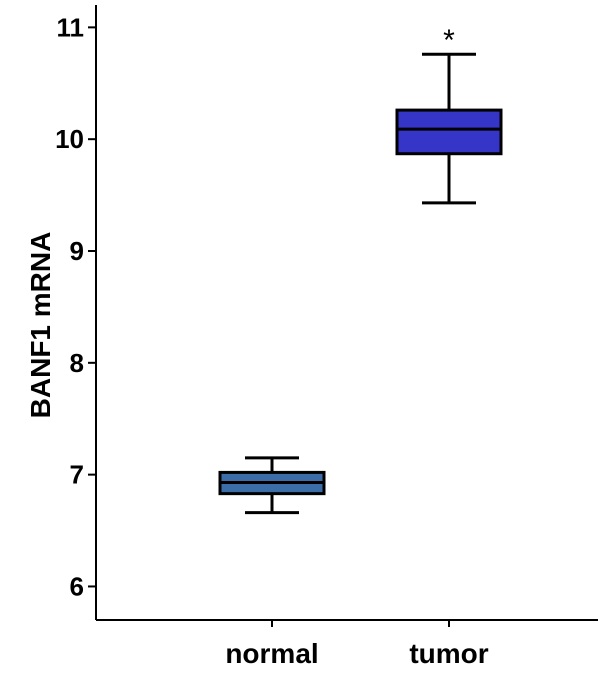 The height and width of the screenshot is (680, 602). Describe the element at coordinates (69, 139) in the screenshot. I see `y-tick-label-10: 10` at that location.